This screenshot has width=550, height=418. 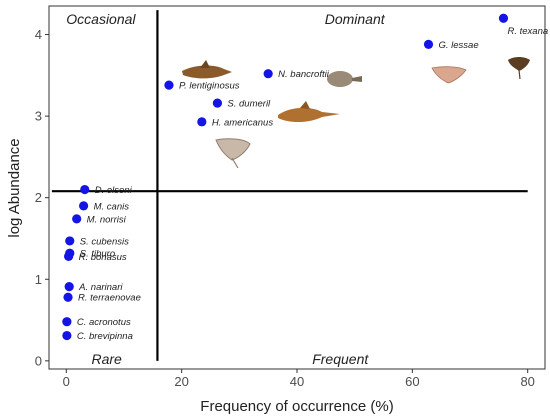 I want to click on ray-illustration-electric-ray-icon, so click(x=344, y=79).